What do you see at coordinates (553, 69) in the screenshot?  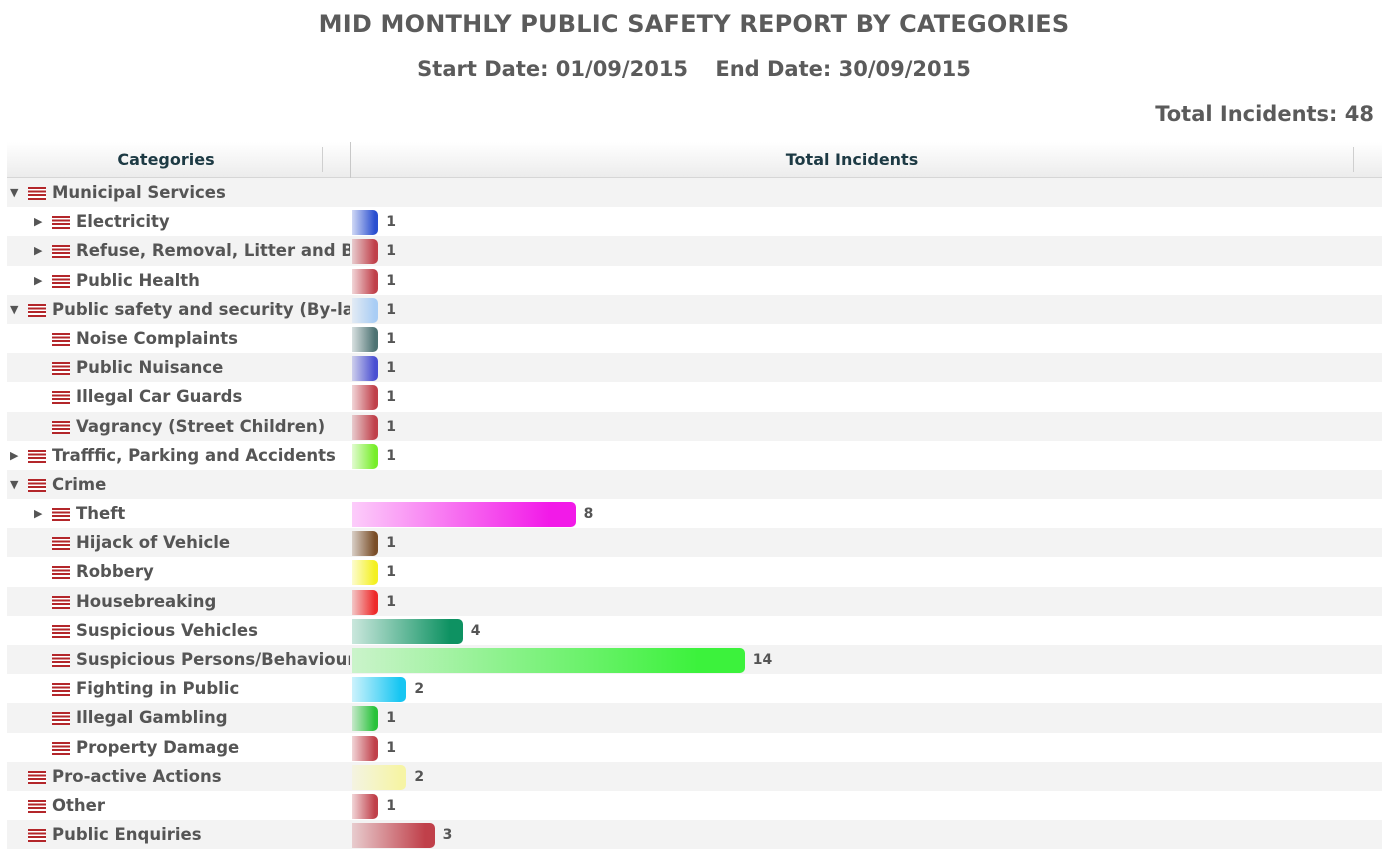 I see `start-date: Start Date: 01/09/2015` at bounding box center [553, 69].